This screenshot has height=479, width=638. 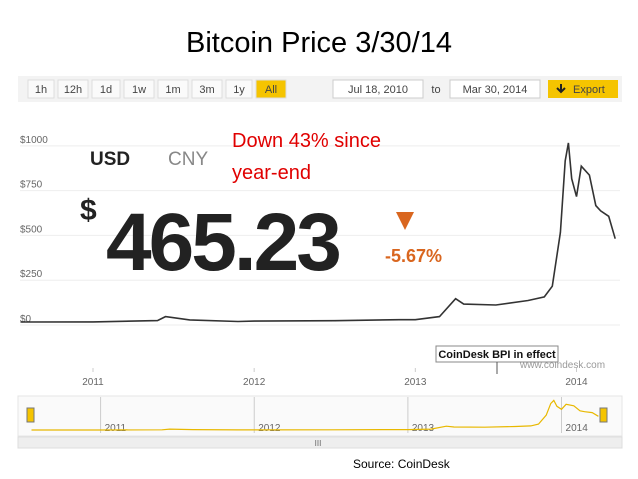 I want to click on price: 465.23, so click(x=222, y=242).